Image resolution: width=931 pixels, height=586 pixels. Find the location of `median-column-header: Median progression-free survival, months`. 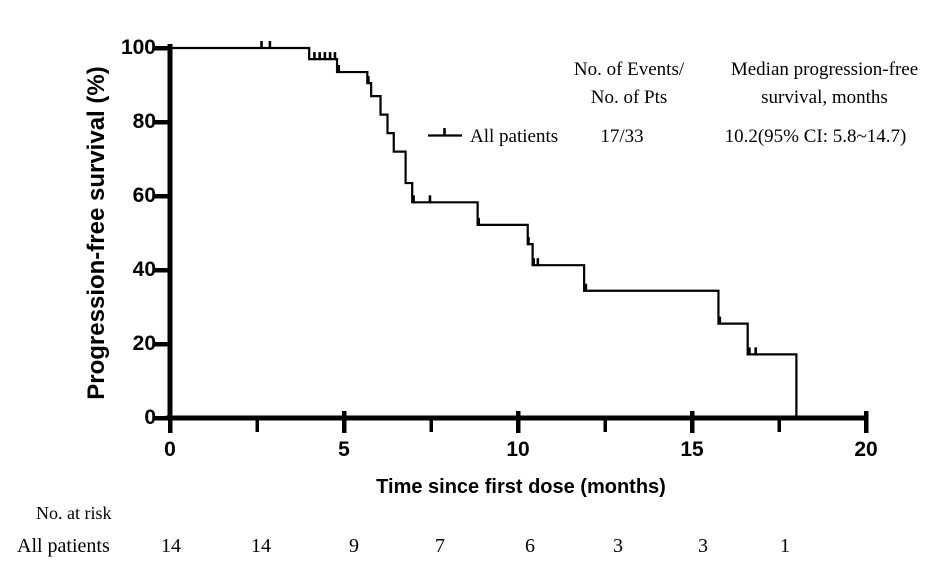

median-column-header: Median progression-free survival, months is located at coordinates (816, 84).